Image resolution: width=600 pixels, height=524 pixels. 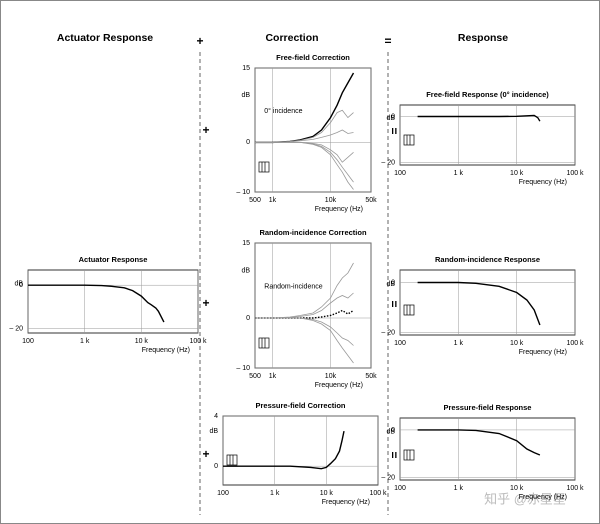 I want to click on chart-title: Random-incidence Correction, so click(x=313, y=232).